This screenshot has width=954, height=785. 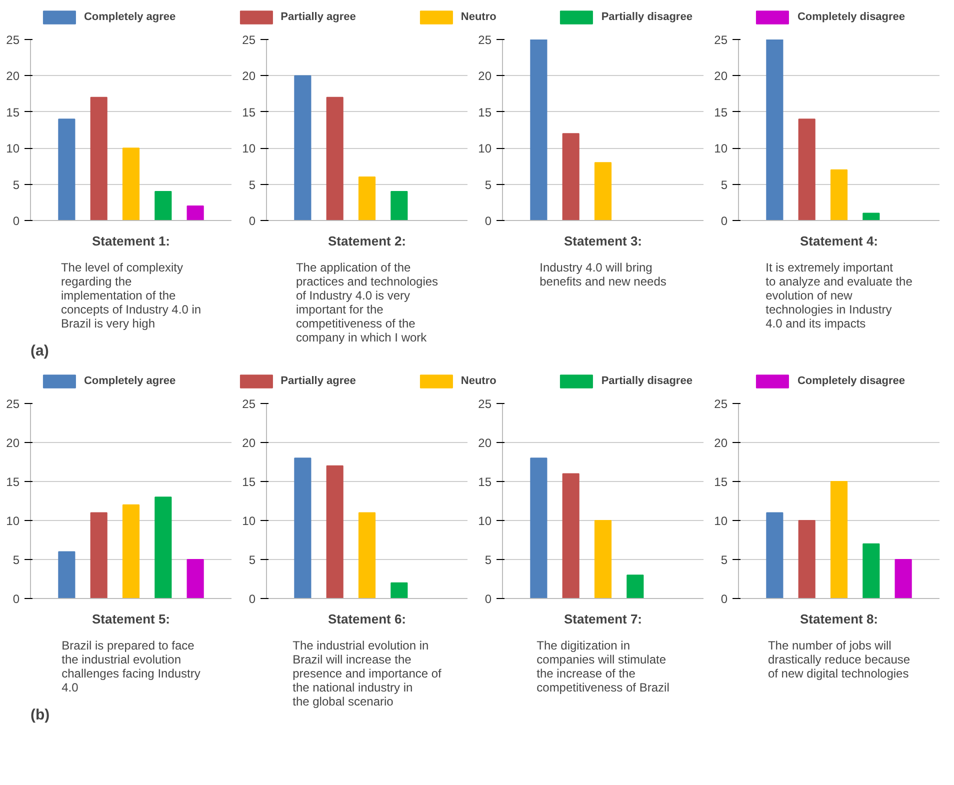 I want to click on text: The level of complexity regarding the implementation of the concepts of Industry 4.0 in Brazil is very high, so click(x=131, y=295).